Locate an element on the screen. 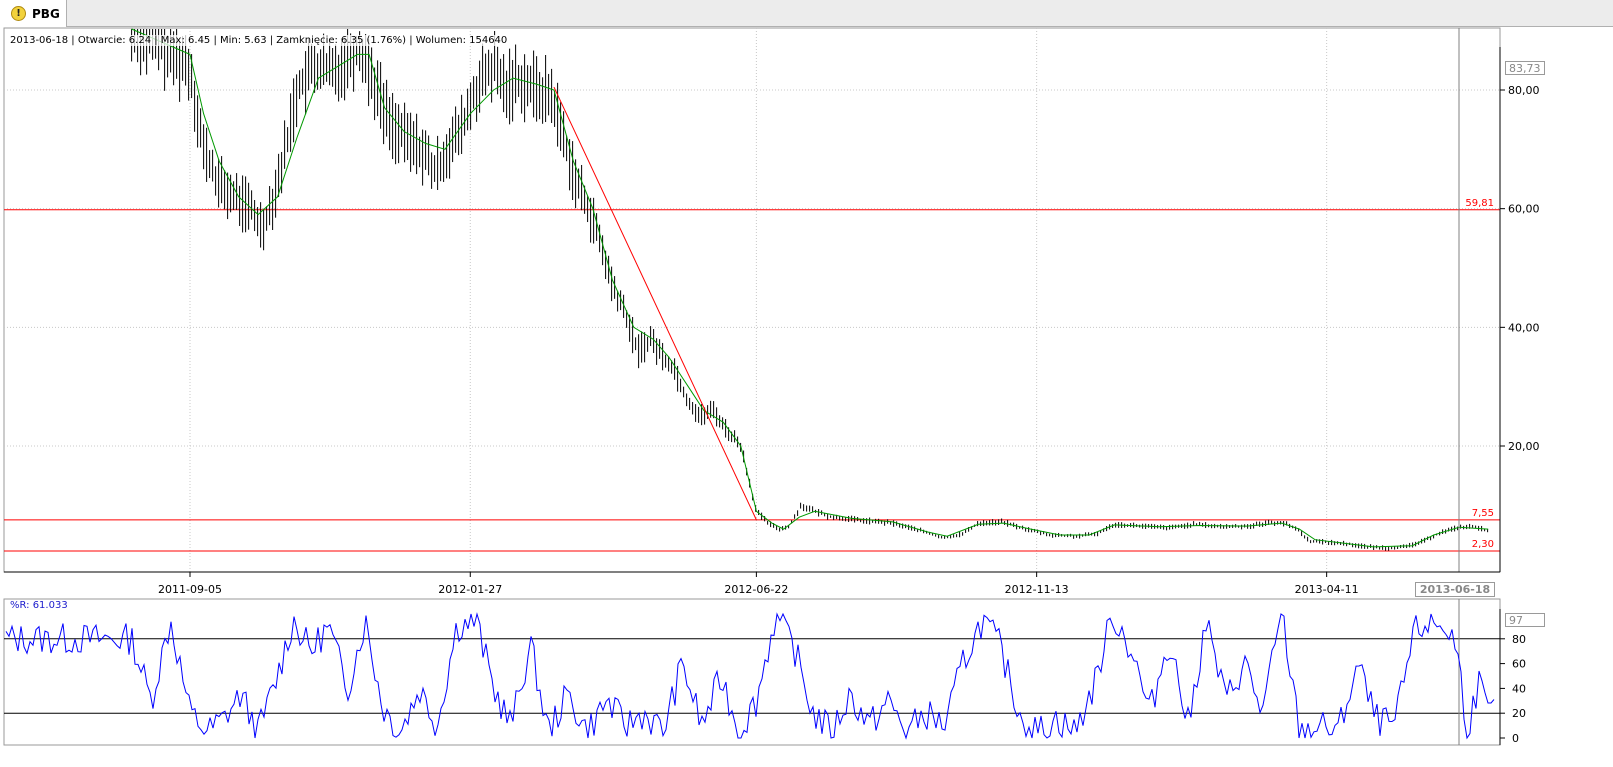 The width and height of the screenshot is (1613, 767). tab-pbg: ! PBG is located at coordinates (33, 13).